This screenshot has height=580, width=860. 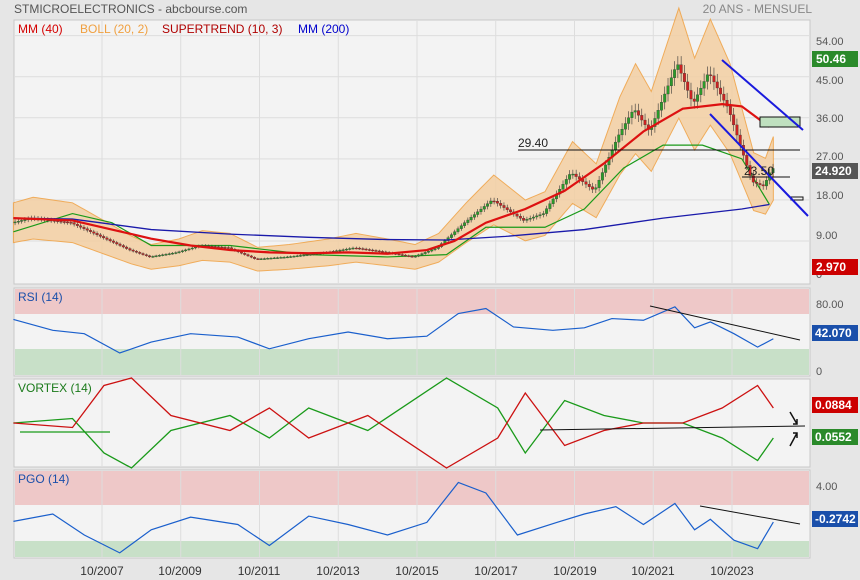 What do you see at coordinates (826, 236) in the screenshot?
I see `y-tick: 9.00` at bounding box center [826, 236].